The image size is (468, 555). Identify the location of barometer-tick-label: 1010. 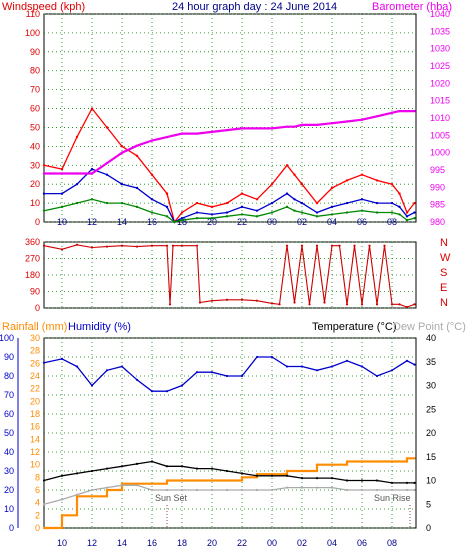
(440, 118).